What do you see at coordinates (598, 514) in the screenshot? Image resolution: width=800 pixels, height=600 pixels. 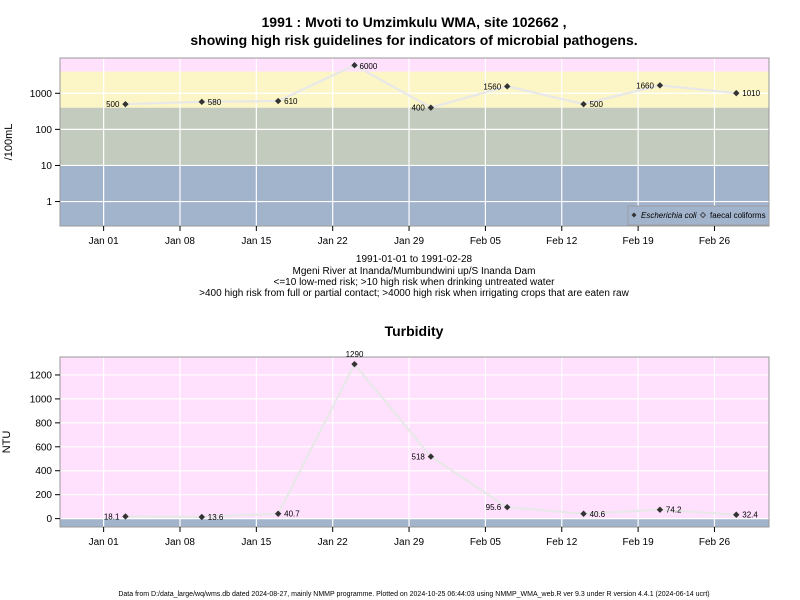 I see `data-label: 40.6` at bounding box center [598, 514].